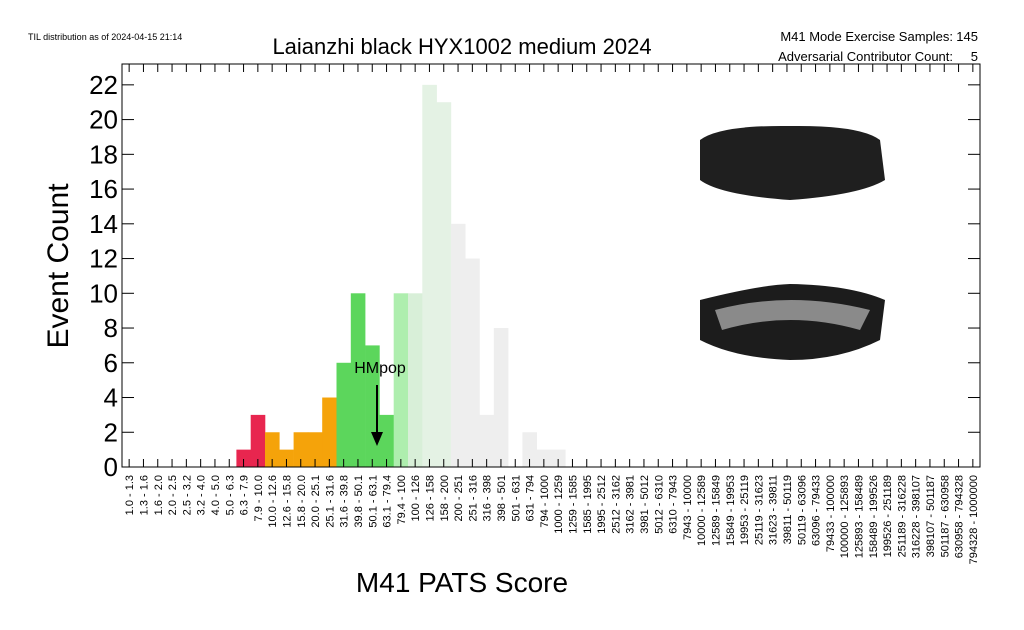 Image resolution: width=1024 pixels, height=630 pixels. I want to click on y-tick-label: 20, so click(103, 120).